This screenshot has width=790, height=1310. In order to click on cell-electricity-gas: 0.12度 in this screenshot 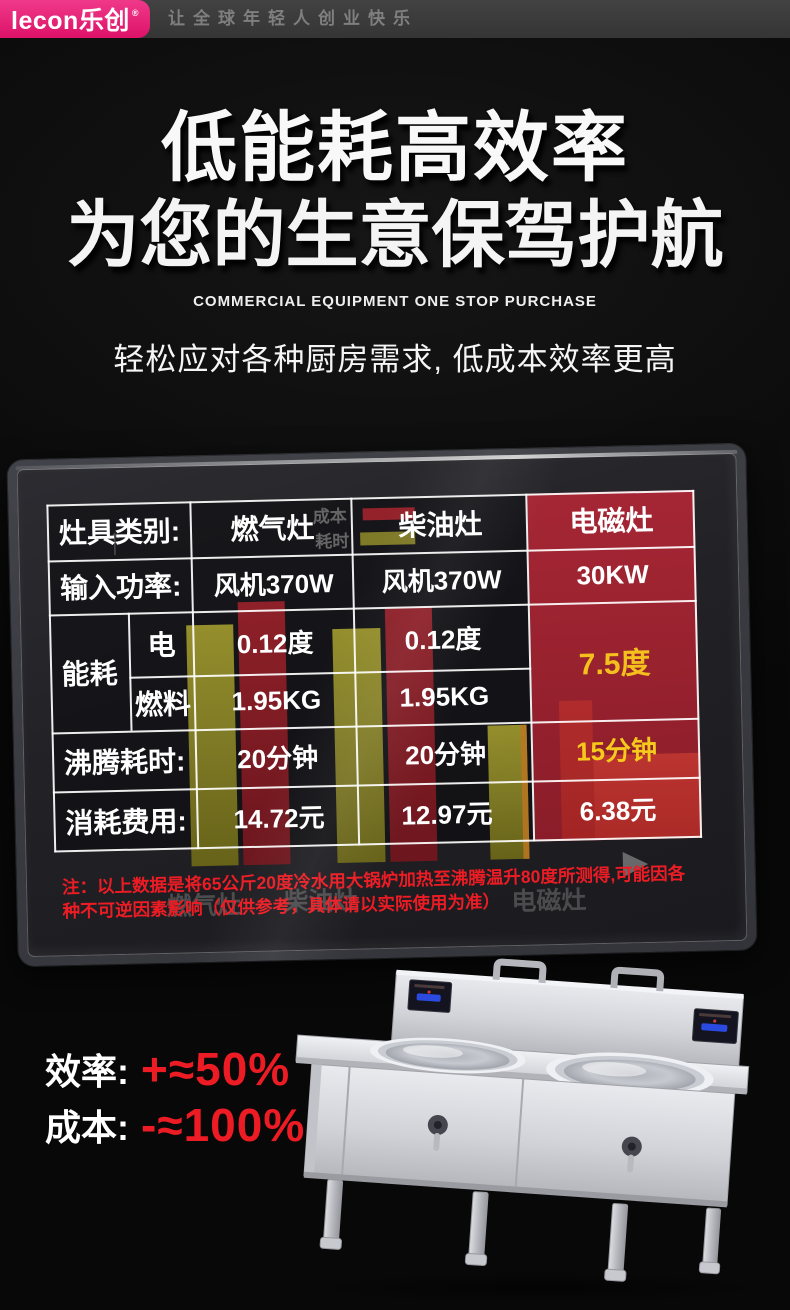, I will do `click(275, 643)`.